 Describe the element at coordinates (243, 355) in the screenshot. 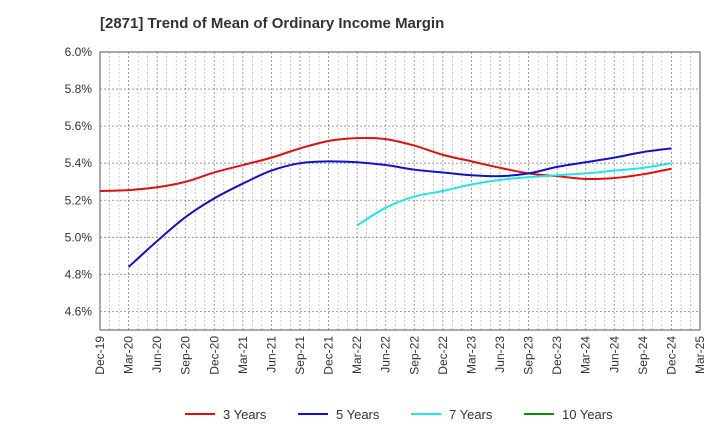

I see `x-tick-label: Mar-21` at that location.